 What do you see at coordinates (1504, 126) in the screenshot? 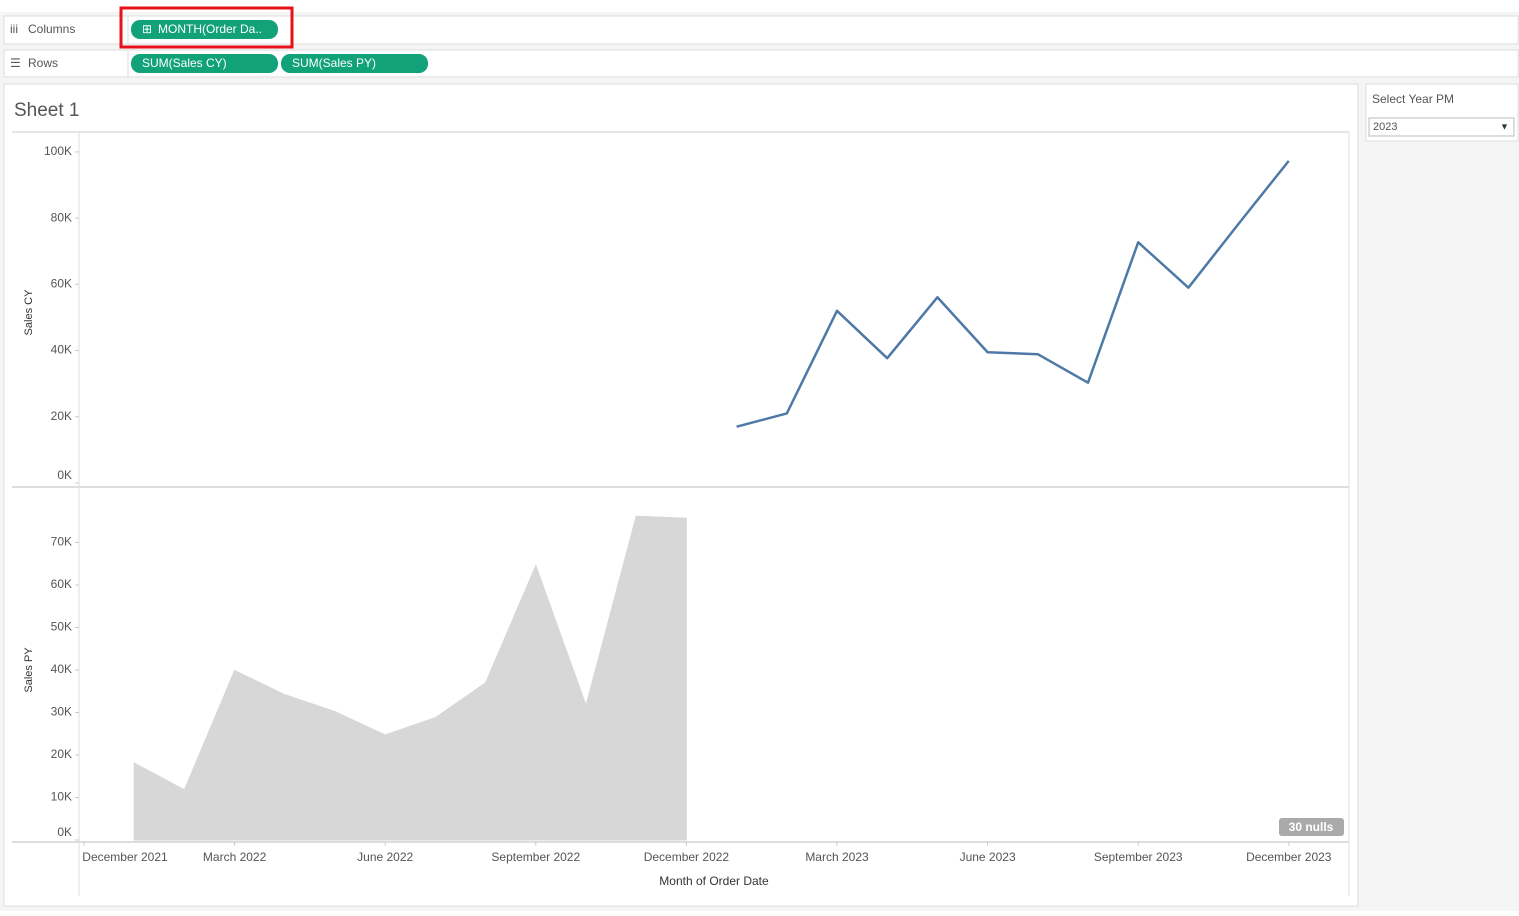
I see `dropdown-arrow: ▼` at bounding box center [1504, 126].